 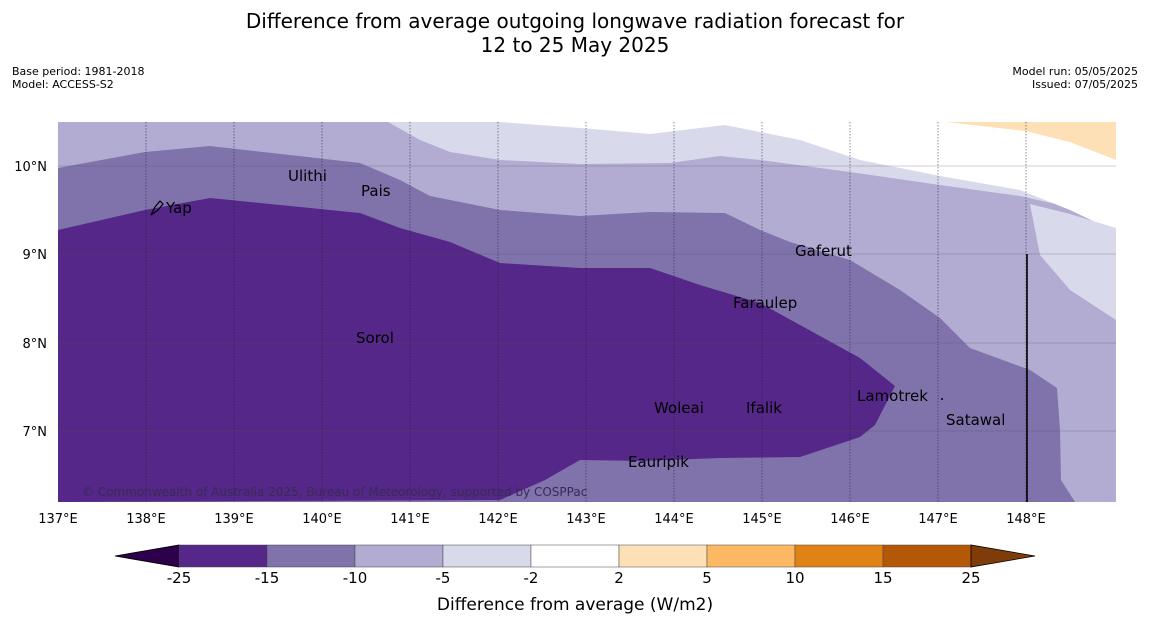 I want to click on cb-tick-15: 15, so click(x=882, y=578).